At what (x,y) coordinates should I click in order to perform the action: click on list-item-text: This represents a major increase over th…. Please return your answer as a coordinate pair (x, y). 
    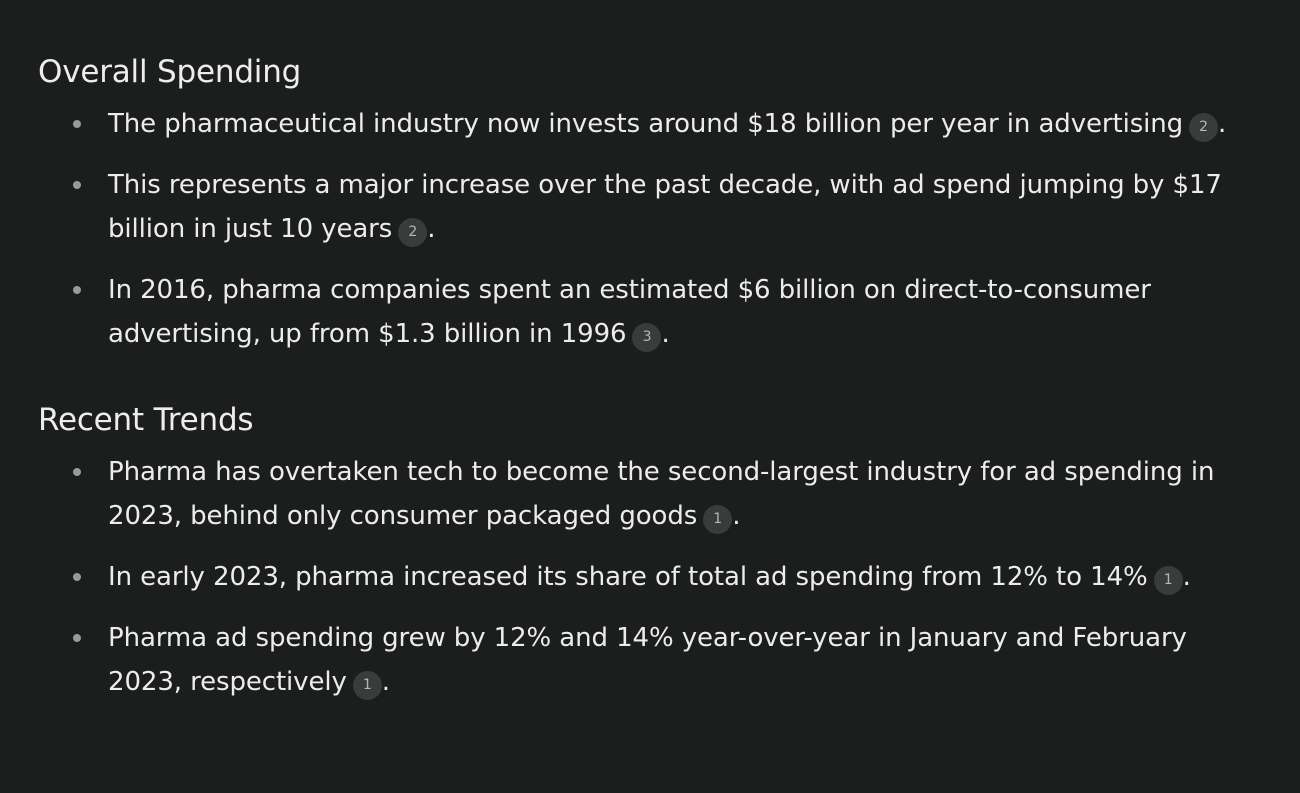
    Looking at the image, I should click on (665, 207).